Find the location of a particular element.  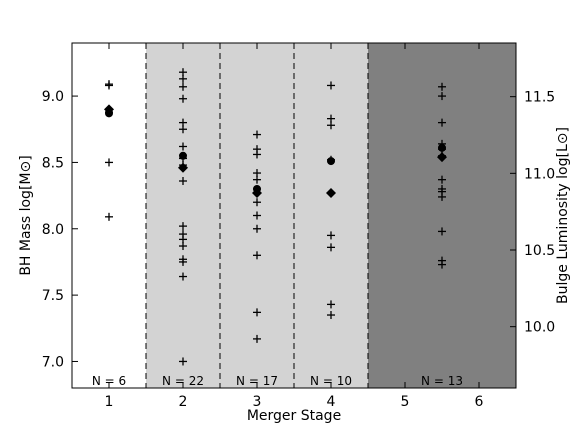

x-tick-label: 4 is located at coordinates (331, 402).